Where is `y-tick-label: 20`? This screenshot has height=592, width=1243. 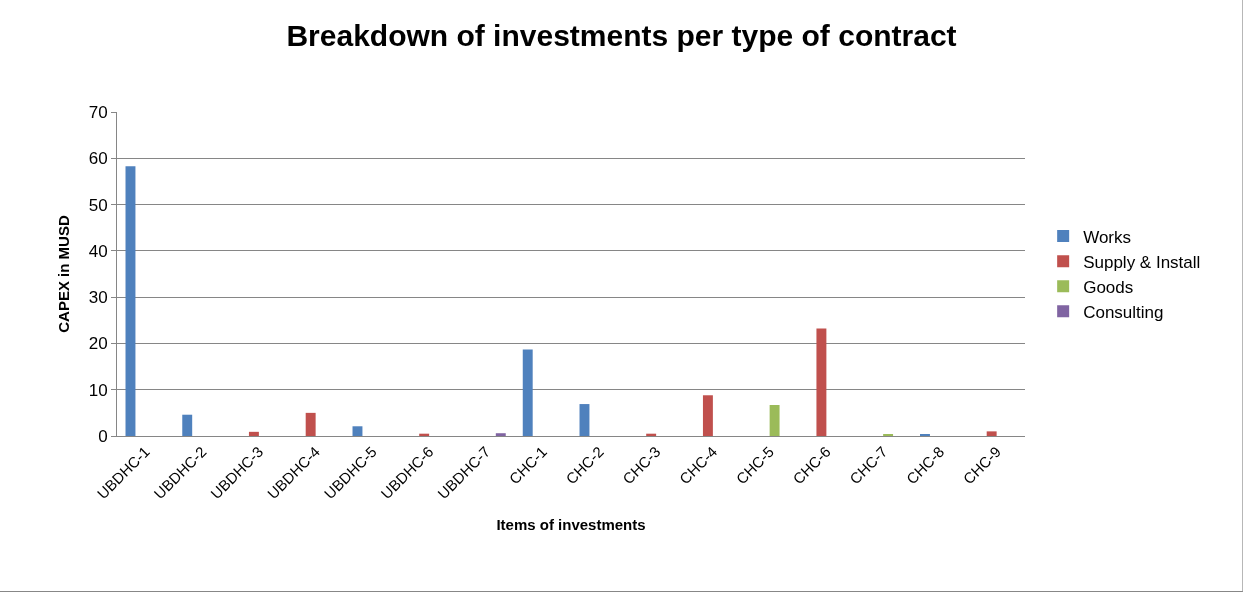
y-tick-label: 20 is located at coordinates (98, 344).